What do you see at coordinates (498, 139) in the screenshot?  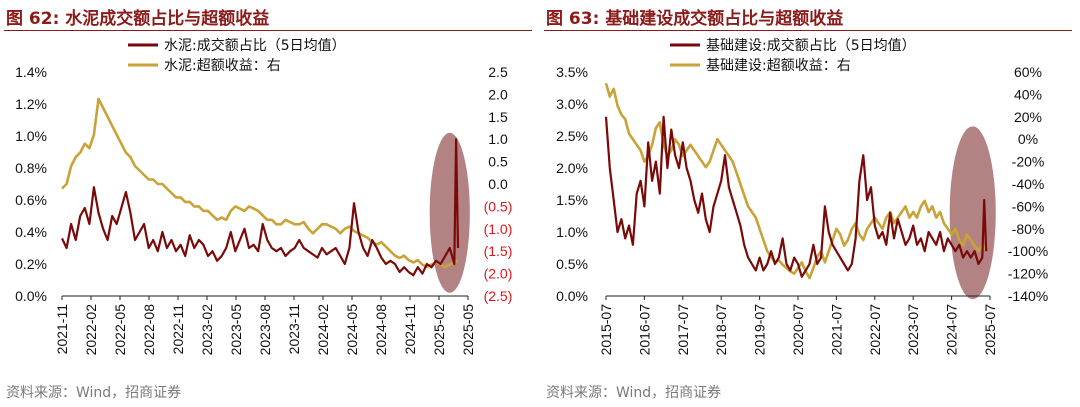 I see `right-tick-label: 1.0` at bounding box center [498, 139].